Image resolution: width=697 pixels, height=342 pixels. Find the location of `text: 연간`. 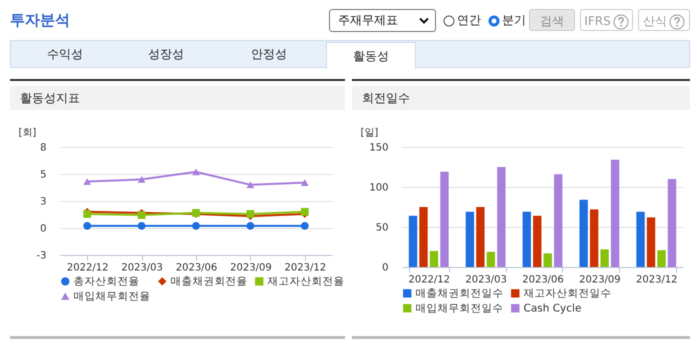

text: 연간 is located at coordinates (468, 20).